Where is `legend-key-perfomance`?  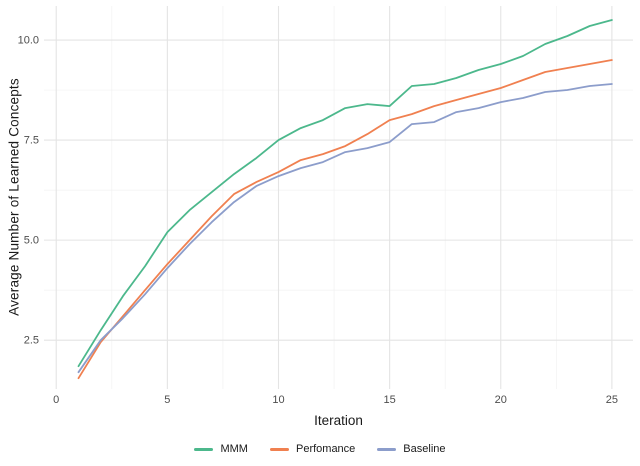 legend-key-perfomance is located at coordinates (279, 449).